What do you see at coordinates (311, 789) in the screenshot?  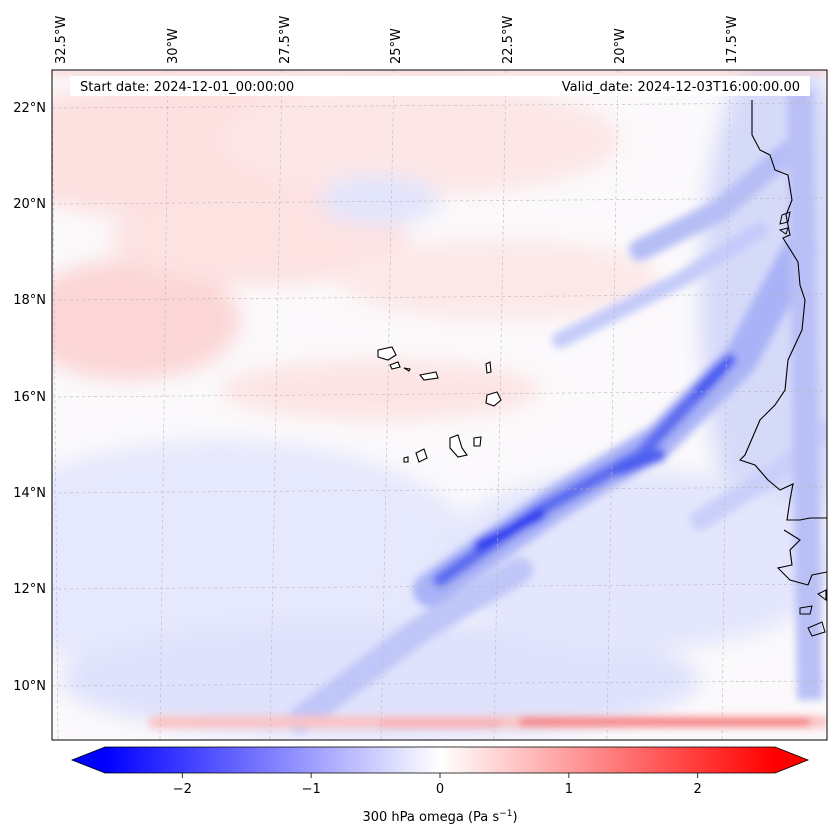 I see `colorbar-tick-label: −1` at bounding box center [311, 789].